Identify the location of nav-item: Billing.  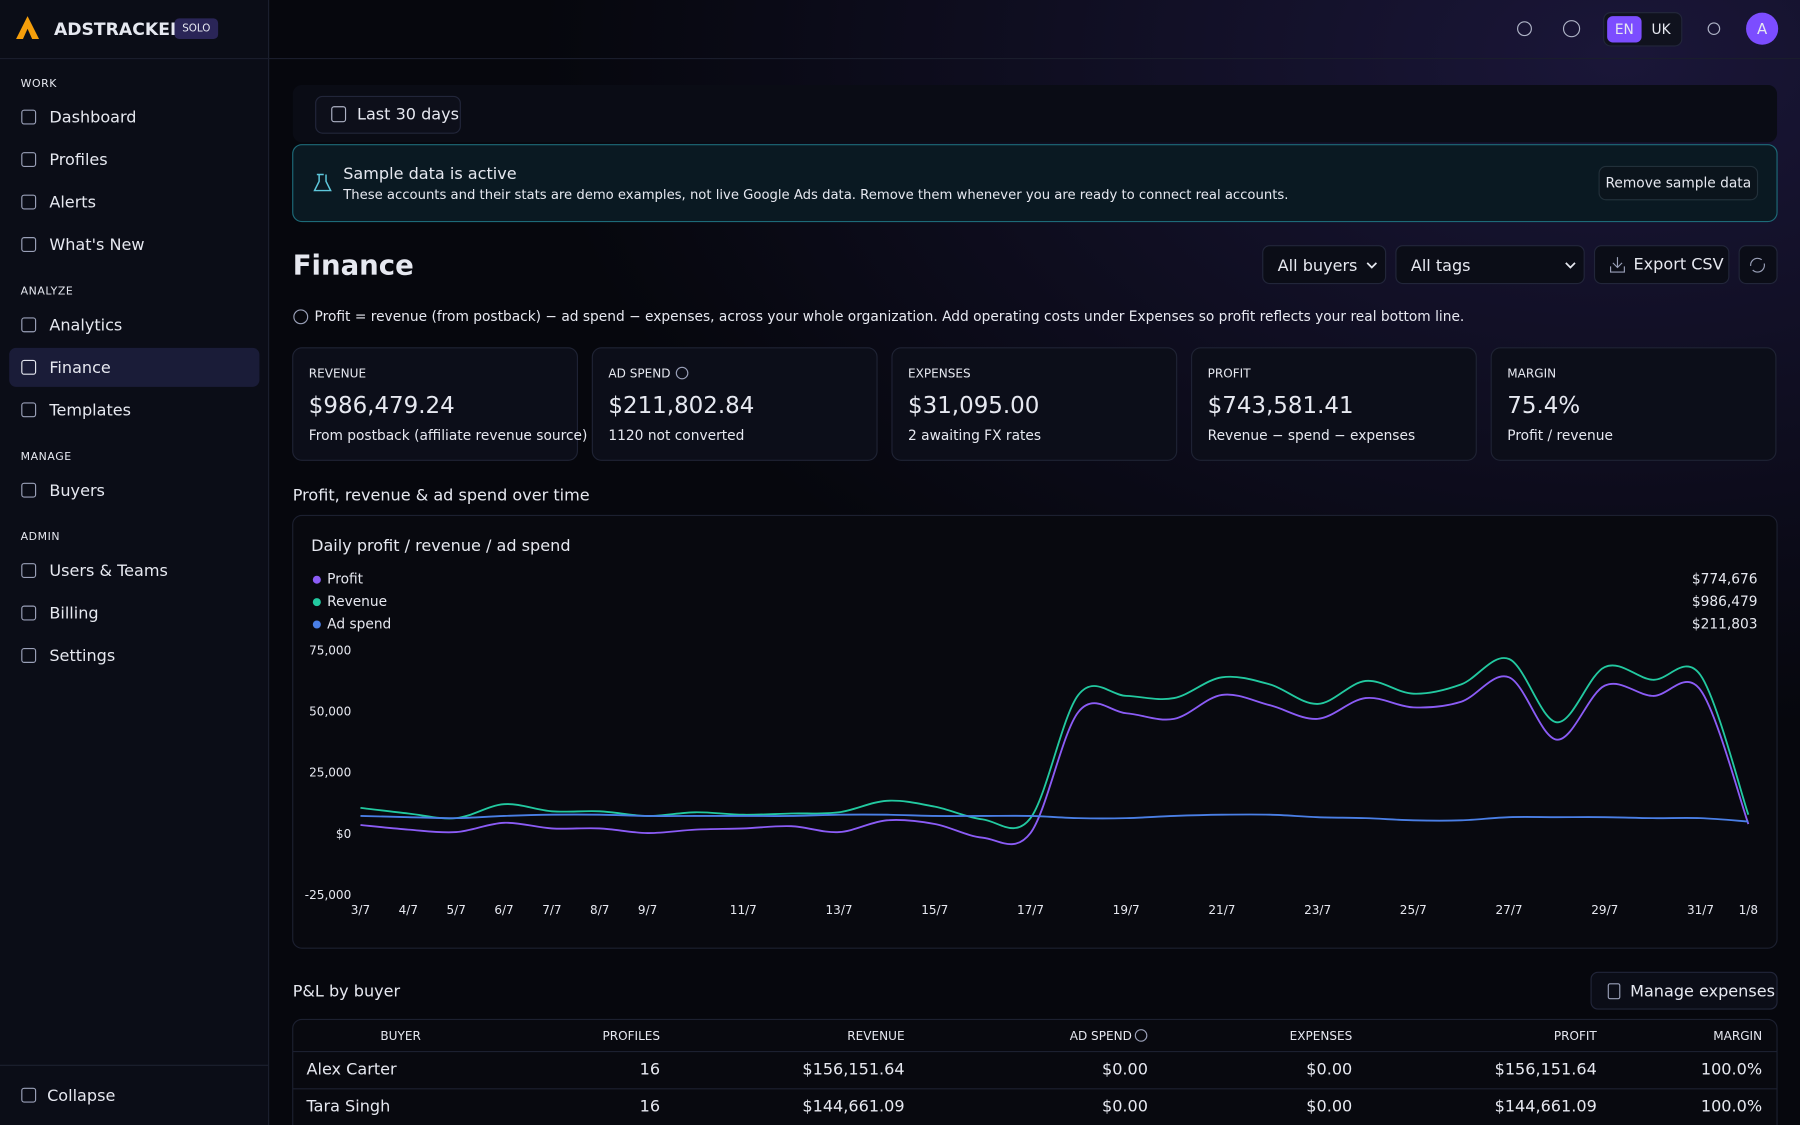
(73, 613).